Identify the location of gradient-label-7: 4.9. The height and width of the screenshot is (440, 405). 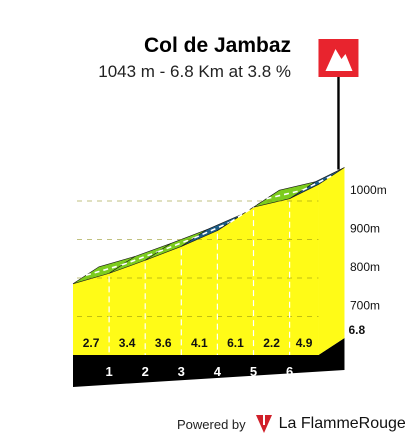
(304, 343).